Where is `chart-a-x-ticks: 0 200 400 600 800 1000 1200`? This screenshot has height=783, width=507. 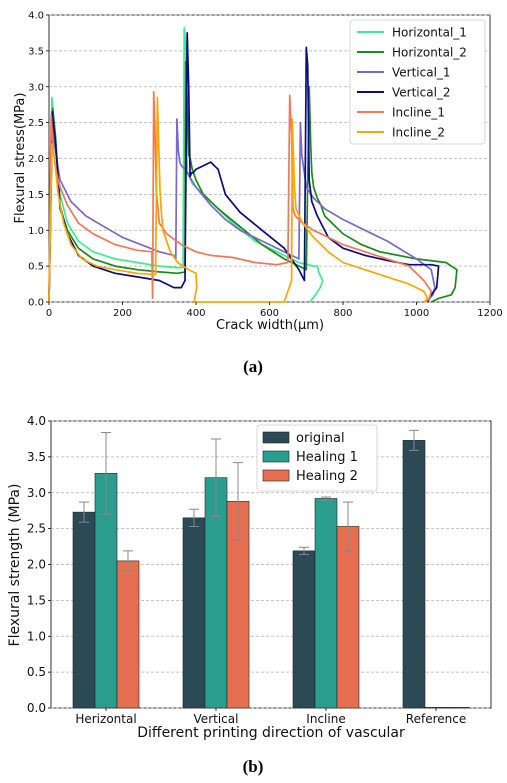 chart-a-x-ticks: 0 200 400 600 800 1000 1200 is located at coordinates (274, 310).